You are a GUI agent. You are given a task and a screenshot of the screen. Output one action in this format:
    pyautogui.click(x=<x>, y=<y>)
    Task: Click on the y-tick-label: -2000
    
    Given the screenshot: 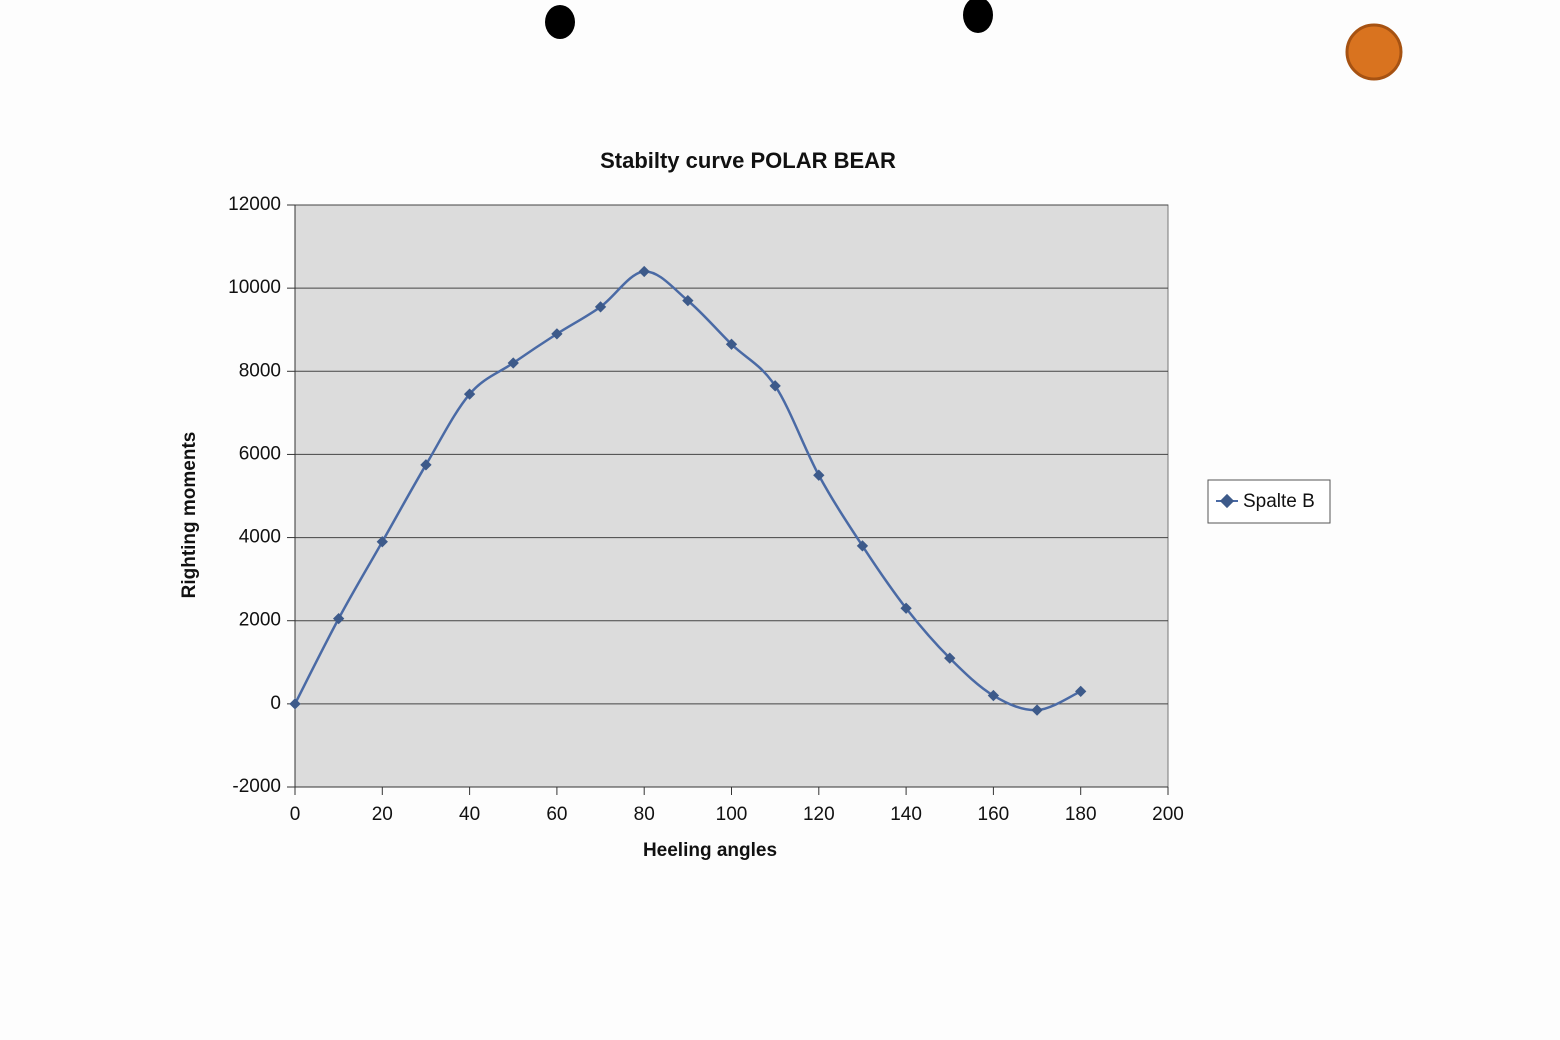 What is the action you would take?
    pyautogui.click(x=256, y=786)
    